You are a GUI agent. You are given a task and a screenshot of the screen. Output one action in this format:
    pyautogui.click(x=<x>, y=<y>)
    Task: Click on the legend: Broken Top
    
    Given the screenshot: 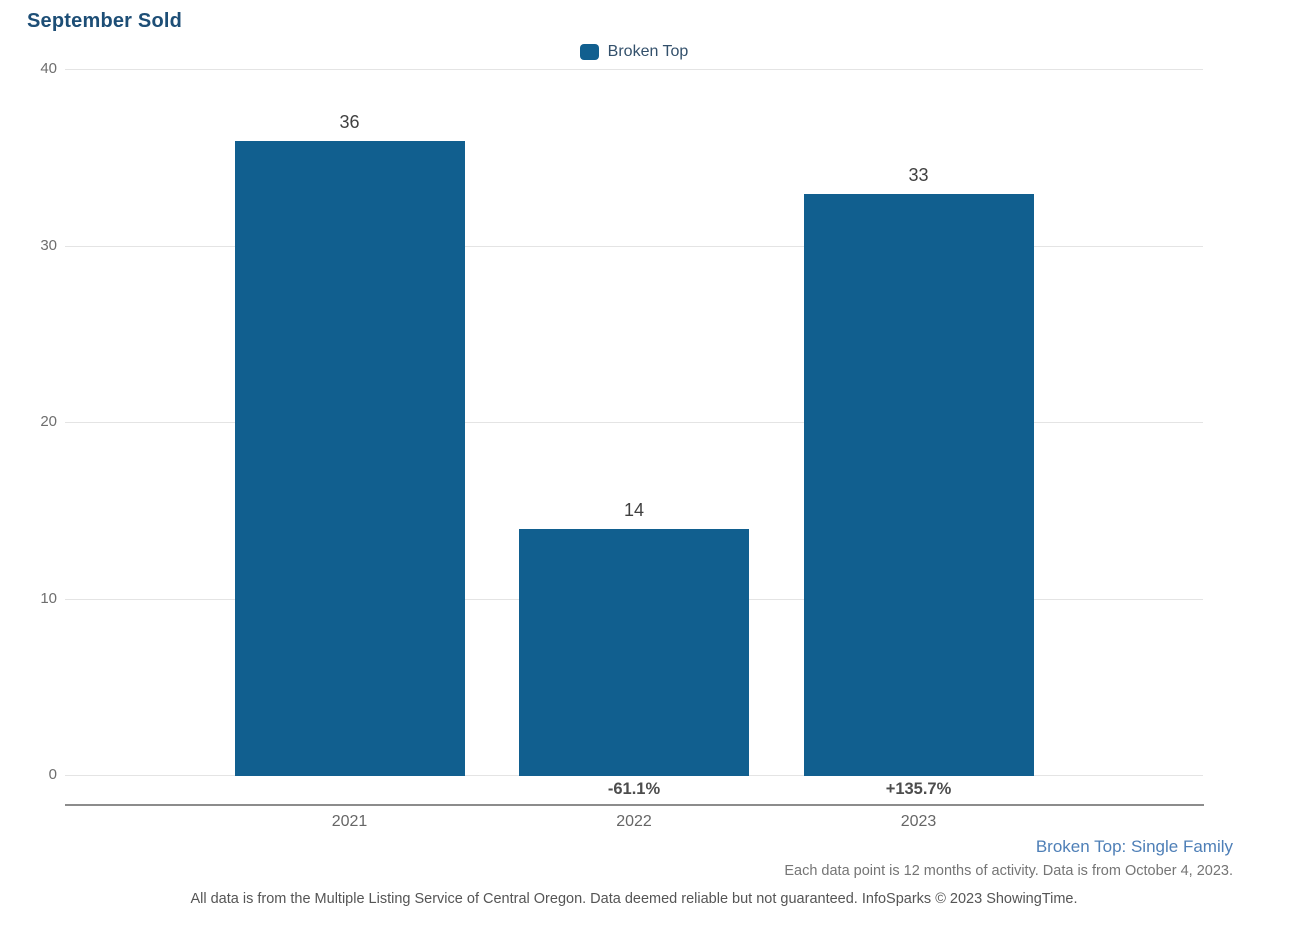 What is the action you would take?
    pyautogui.click(x=634, y=52)
    